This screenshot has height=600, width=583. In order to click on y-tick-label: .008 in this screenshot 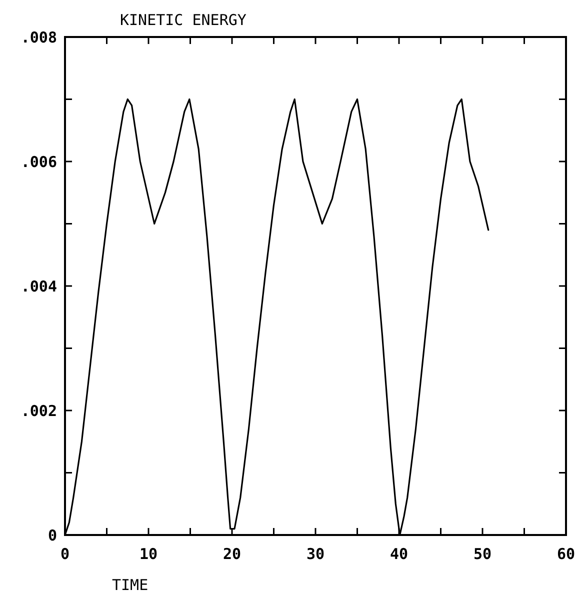, I will do `click(38, 37)`.